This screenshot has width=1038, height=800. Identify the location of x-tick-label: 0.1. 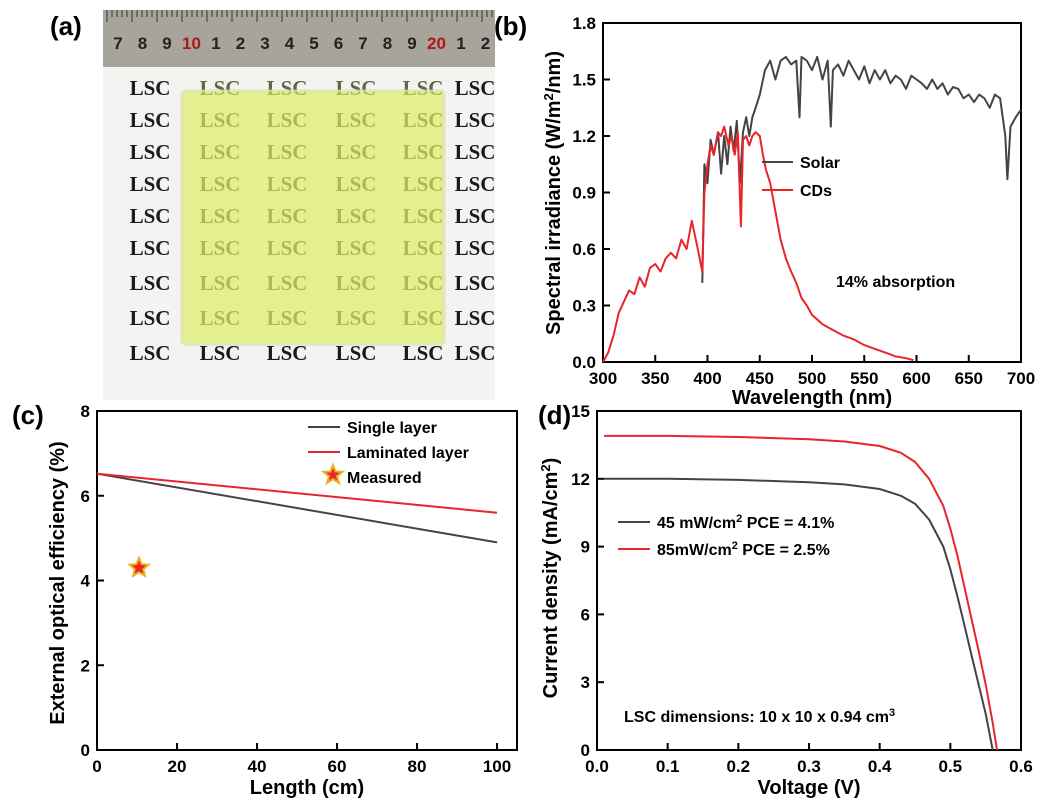
(668, 766).